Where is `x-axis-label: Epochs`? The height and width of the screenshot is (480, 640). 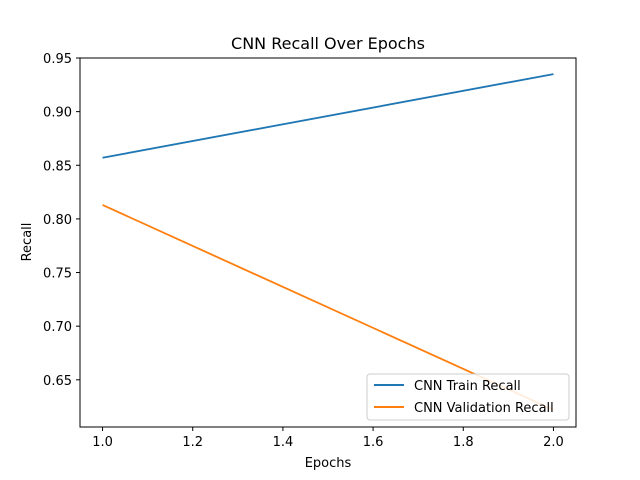
x-axis-label: Epochs is located at coordinates (328, 463).